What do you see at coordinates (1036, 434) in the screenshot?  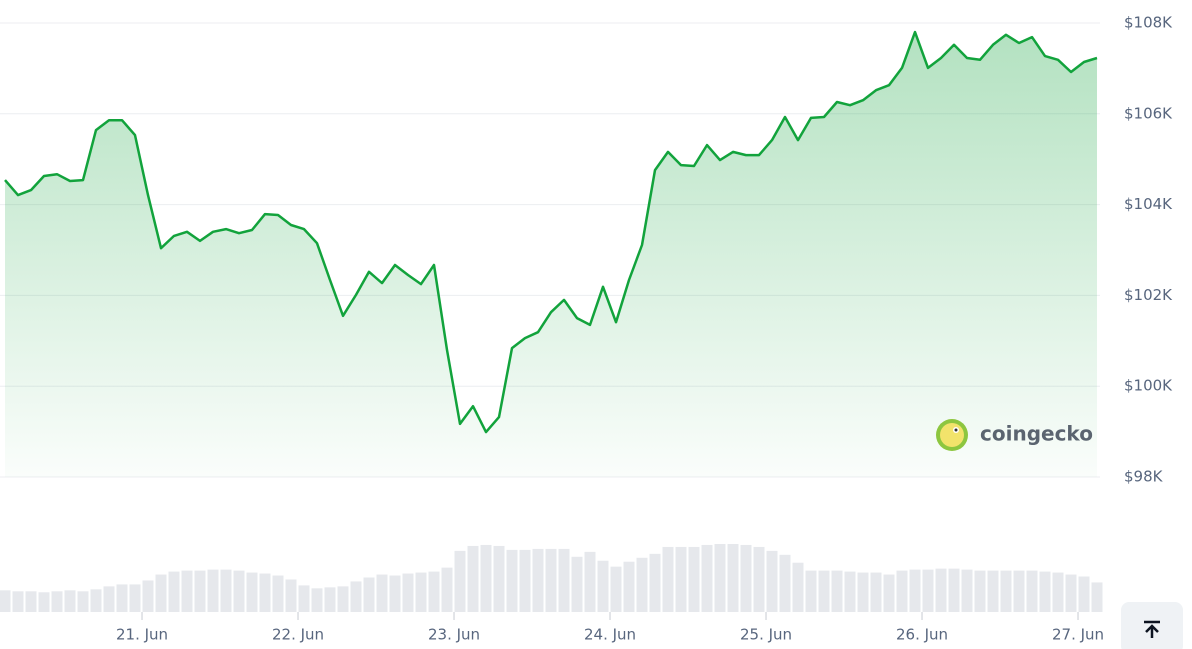 I see `watermark: coingecko` at bounding box center [1036, 434].